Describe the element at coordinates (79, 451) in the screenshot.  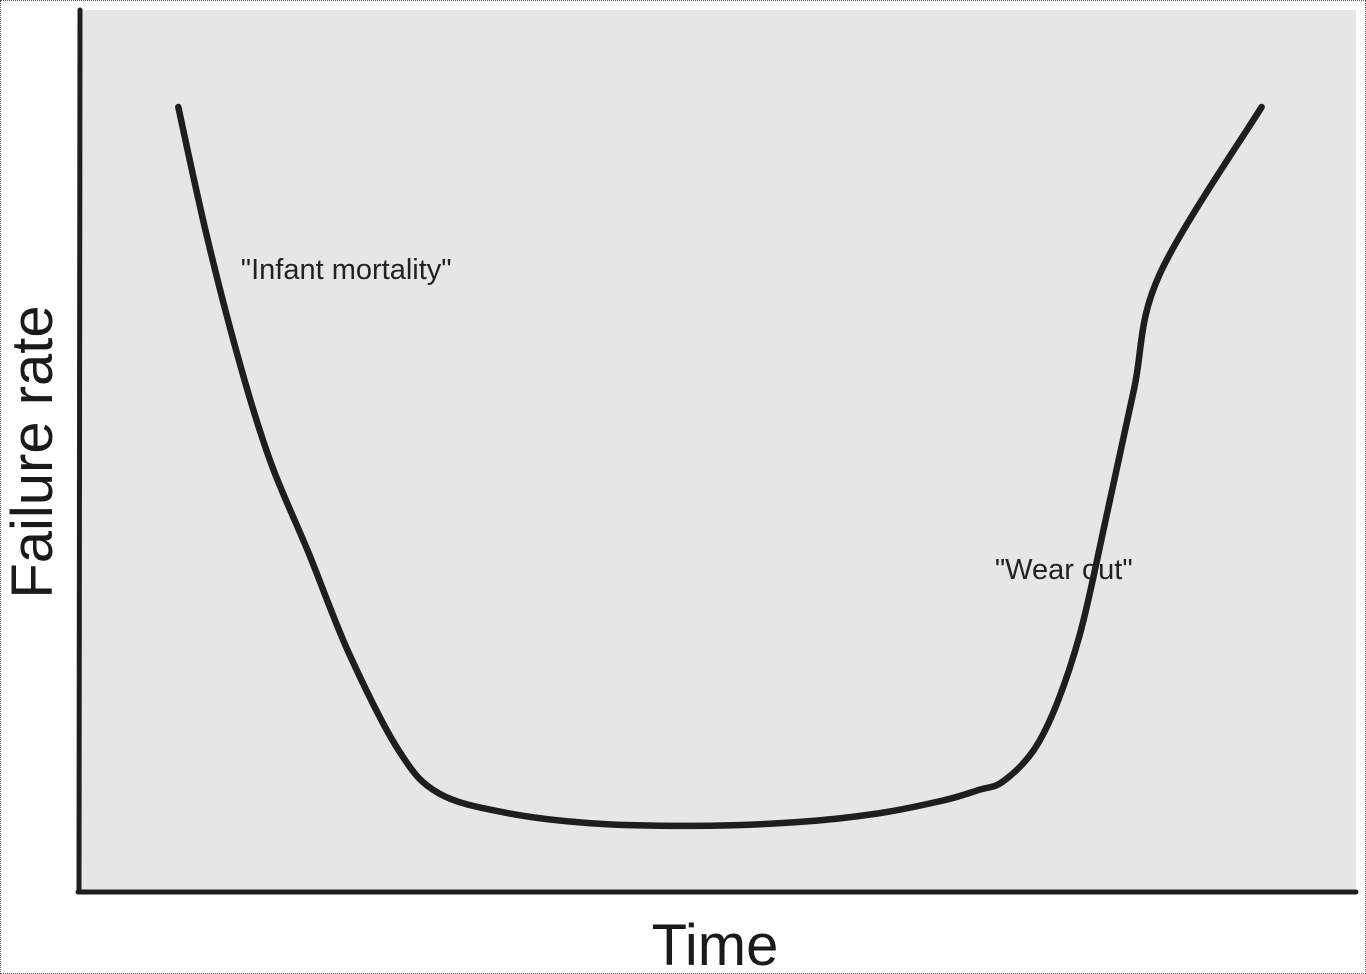
I see `y-axis-line` at that location.